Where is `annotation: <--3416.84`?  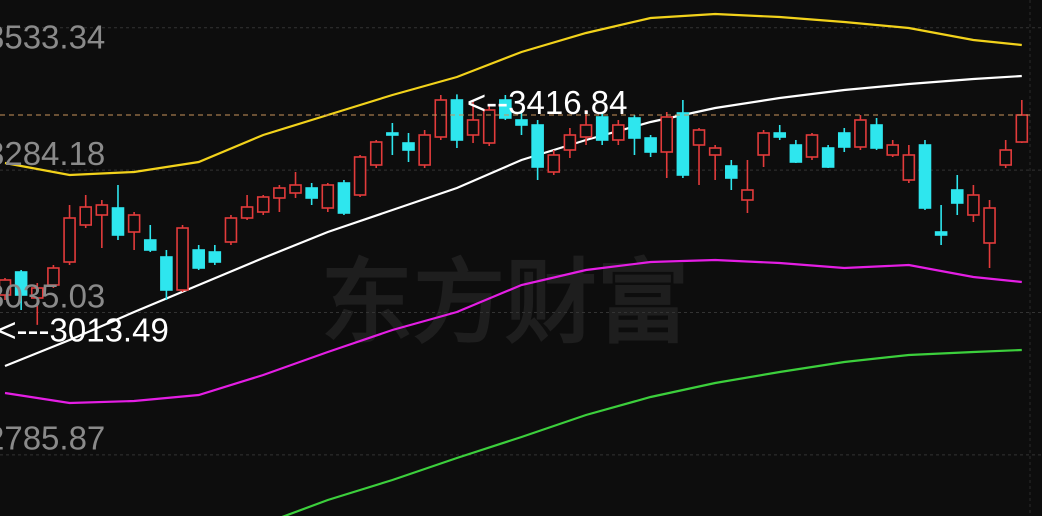 annotation: <--3416.84 is located at coordinates (547, 102).